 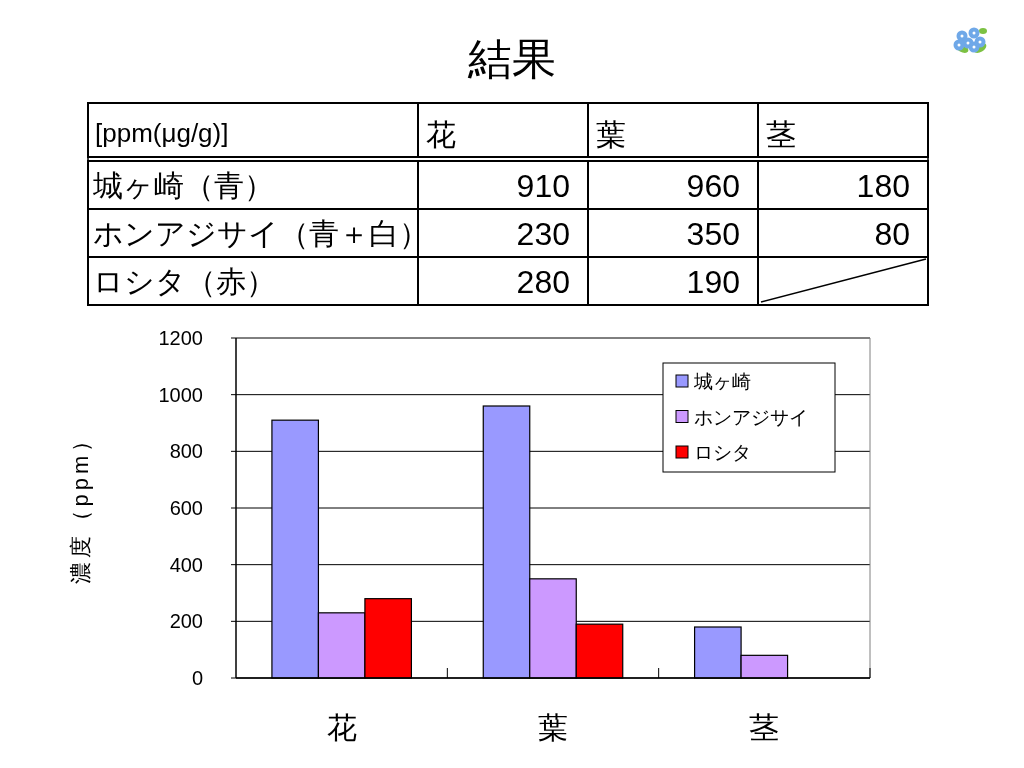 I want to click on legend-label: ホンアジサイ, so click(x=751, y=417).